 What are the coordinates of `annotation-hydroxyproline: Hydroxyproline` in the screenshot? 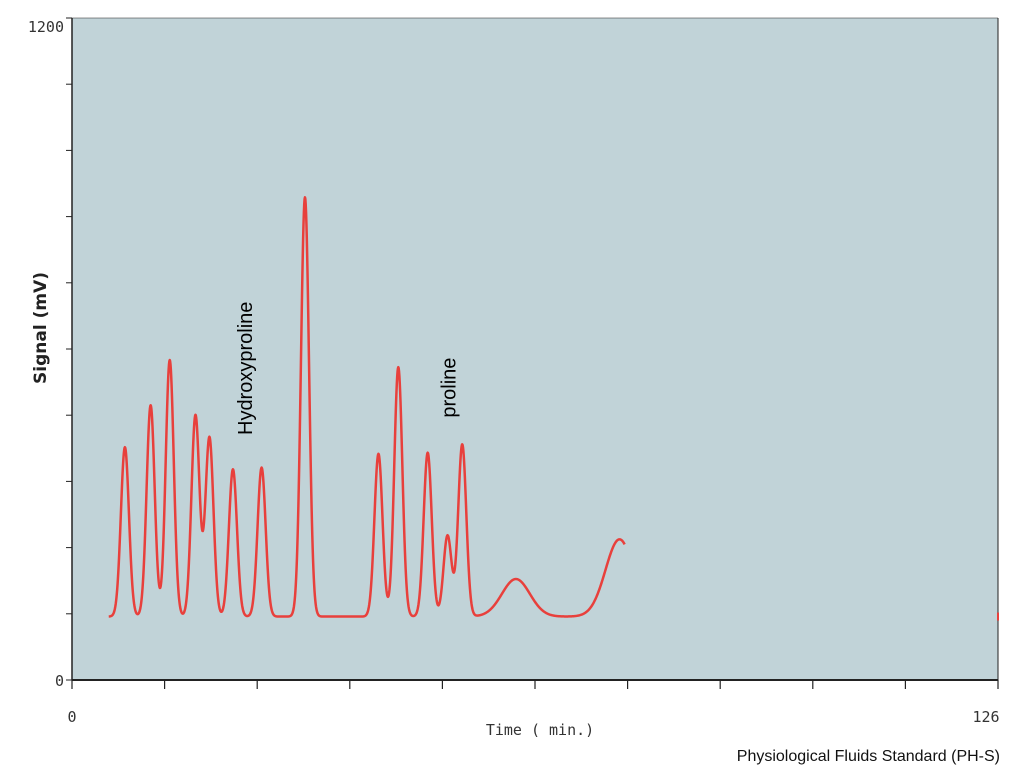 It's located at (246, 368).